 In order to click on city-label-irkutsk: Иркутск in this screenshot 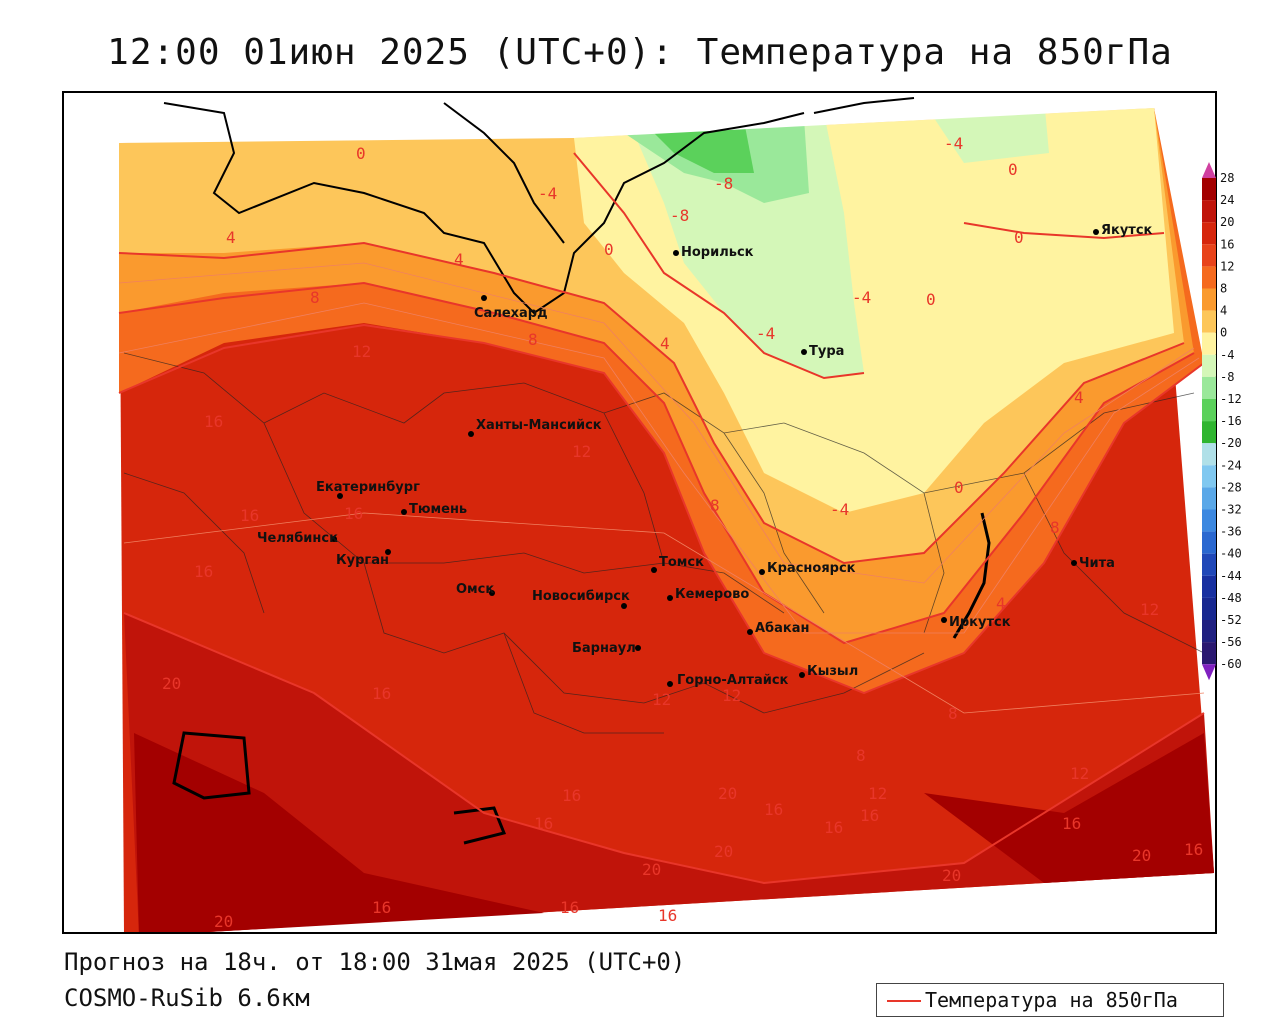, I will do `click(980, 622)`.